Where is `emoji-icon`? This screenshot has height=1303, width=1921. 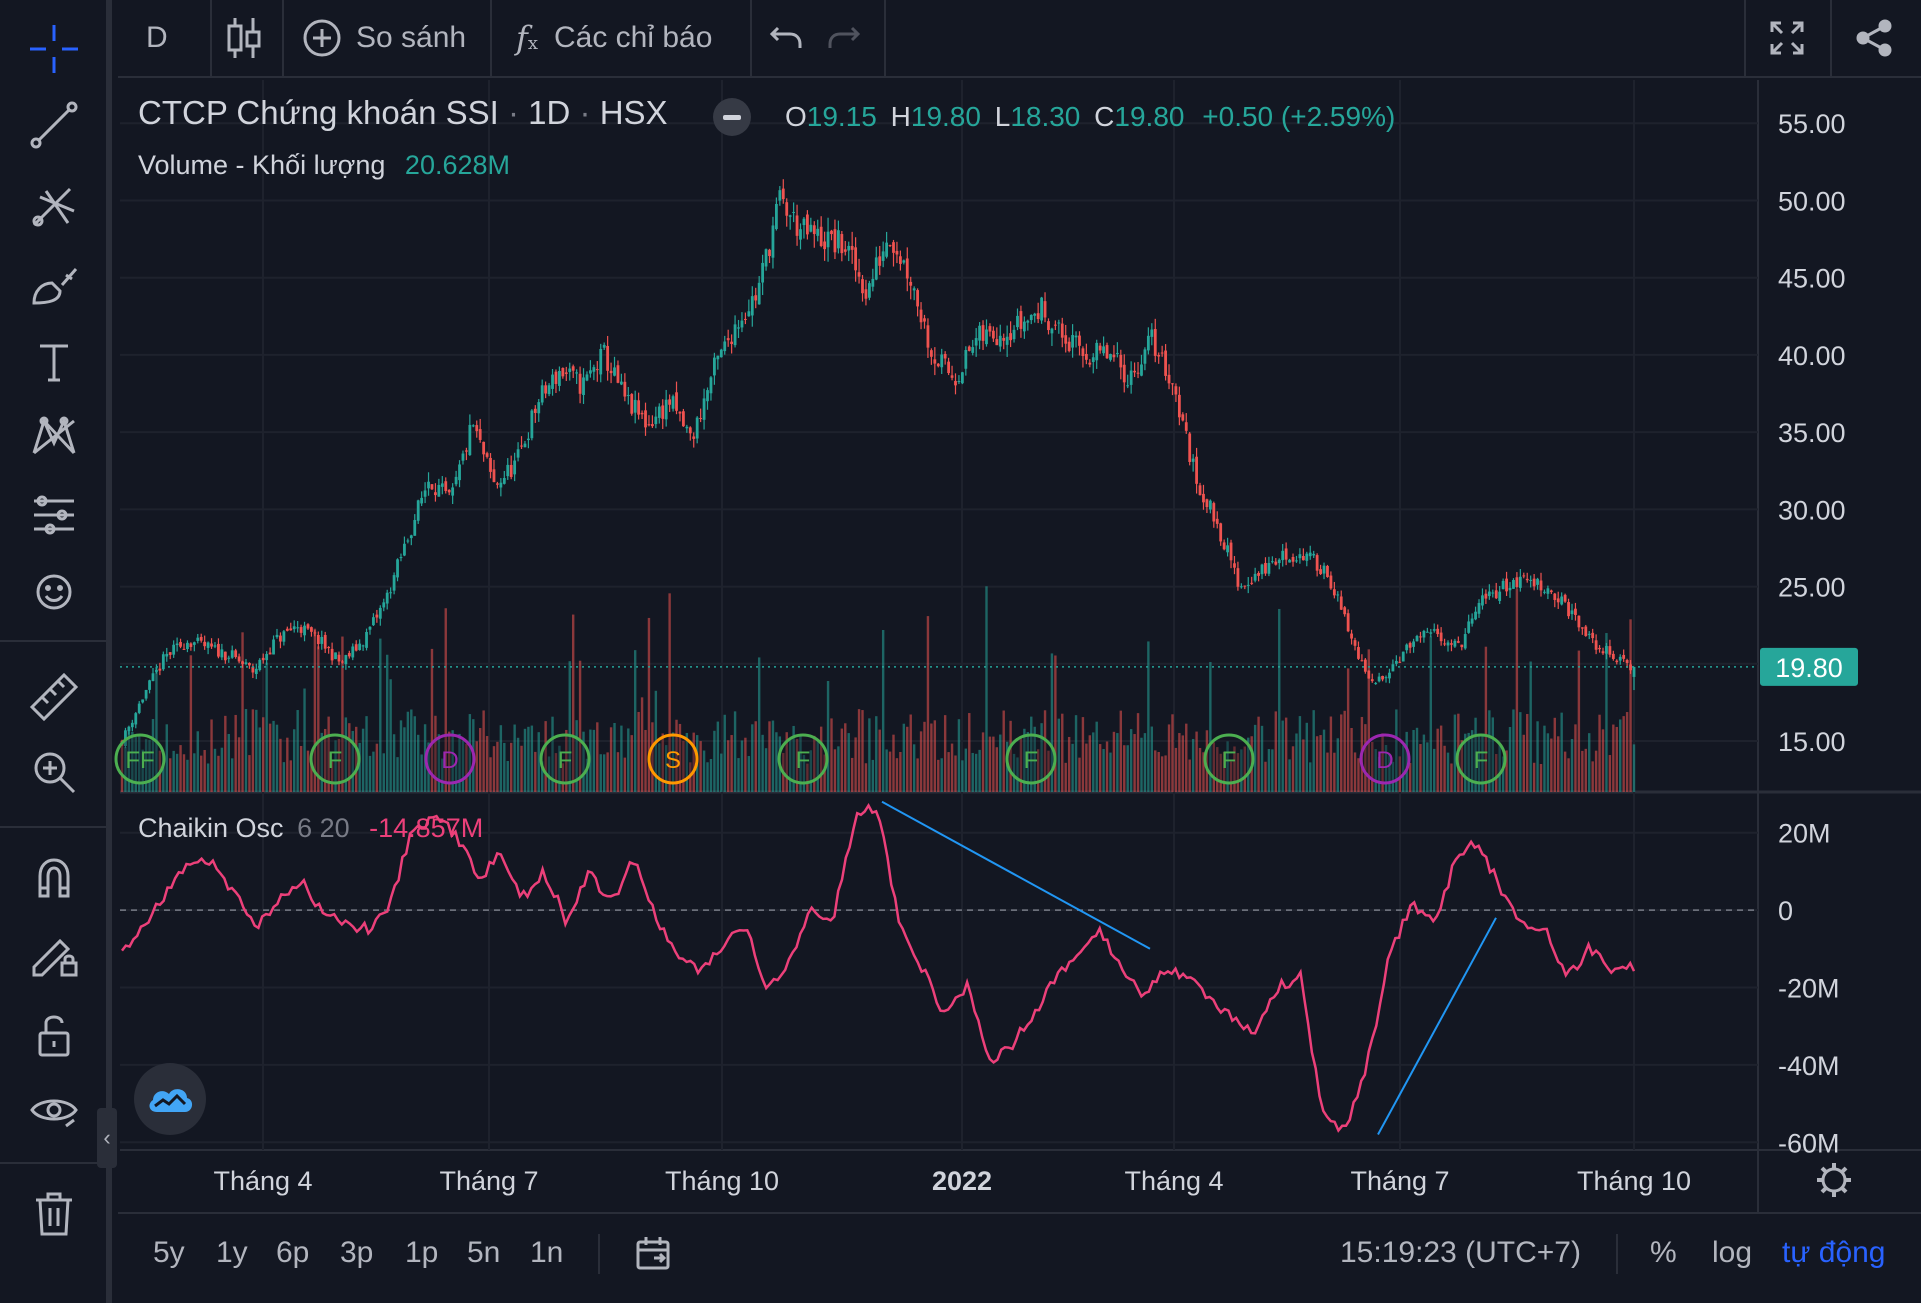 emoji-icon is located at coordinates (54, 592).